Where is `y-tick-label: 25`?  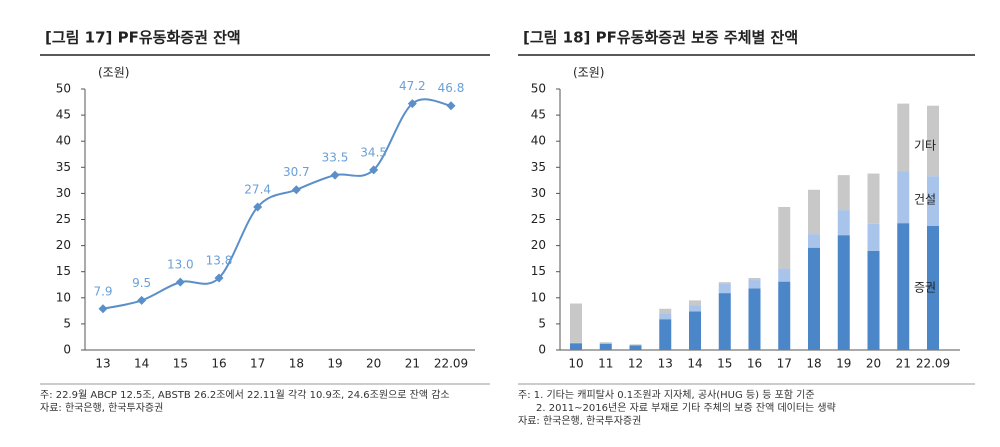 y-tick-label: 25 is located at coordinates (63, 219).